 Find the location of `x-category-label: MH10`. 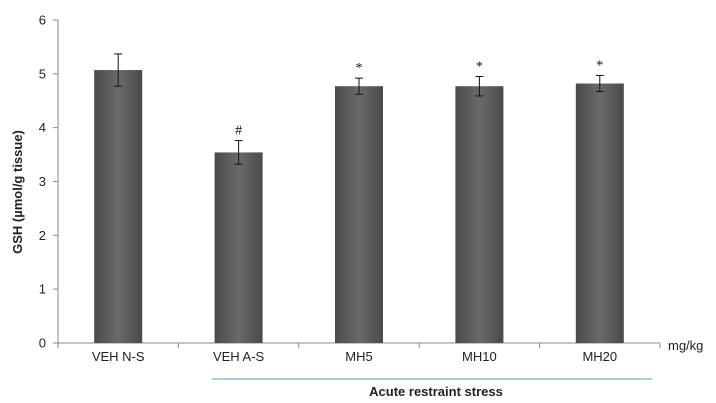

x-category-label: MH10 is located at coordinates (479, 356).